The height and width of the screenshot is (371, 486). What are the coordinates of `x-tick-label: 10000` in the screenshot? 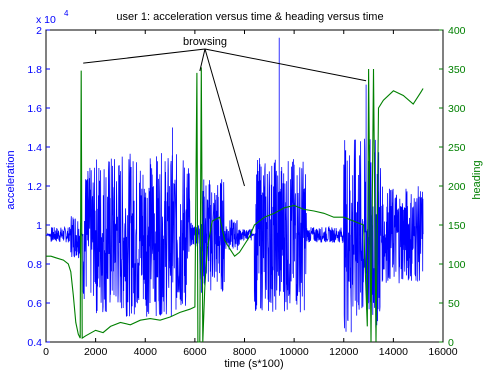 It's located at (294, 352).